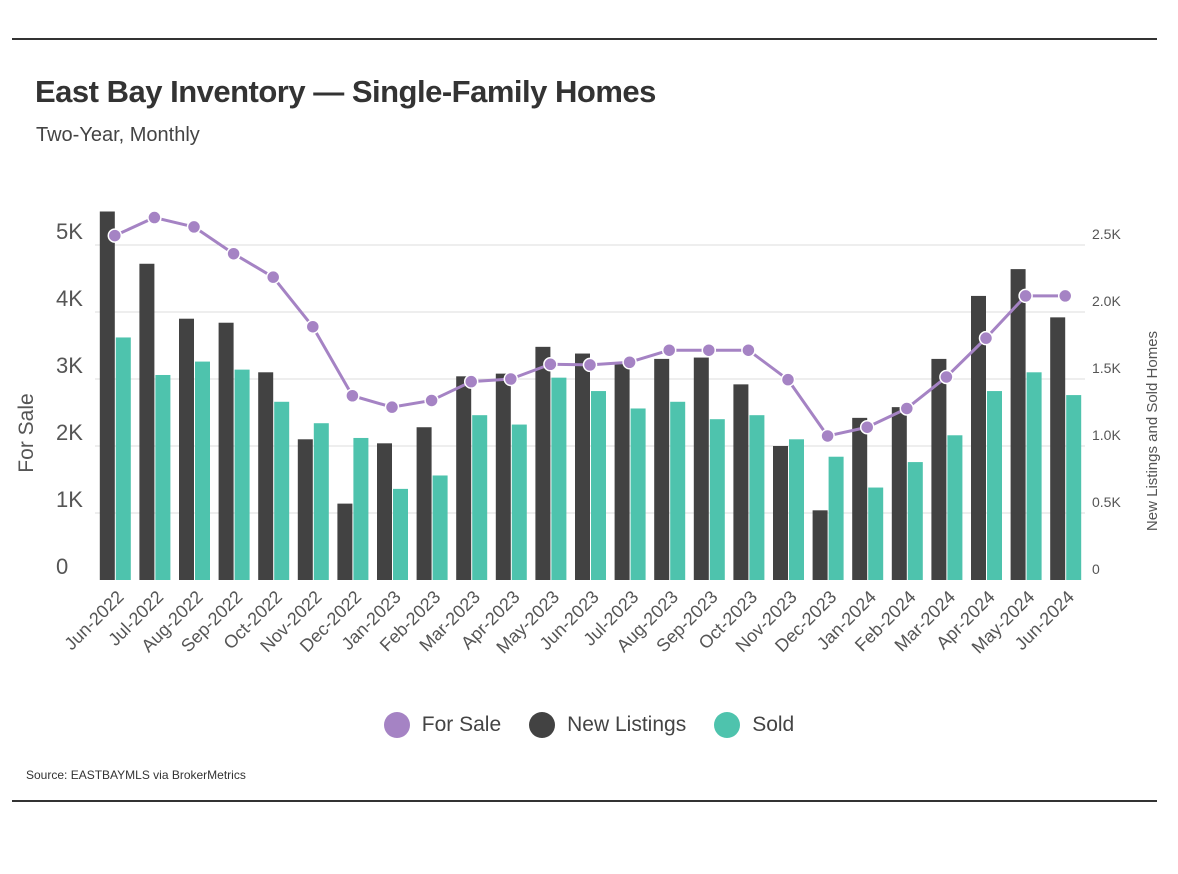 The image size is (1178, 874). I want to click on y-tick-label: 5K, so click(69, 231).